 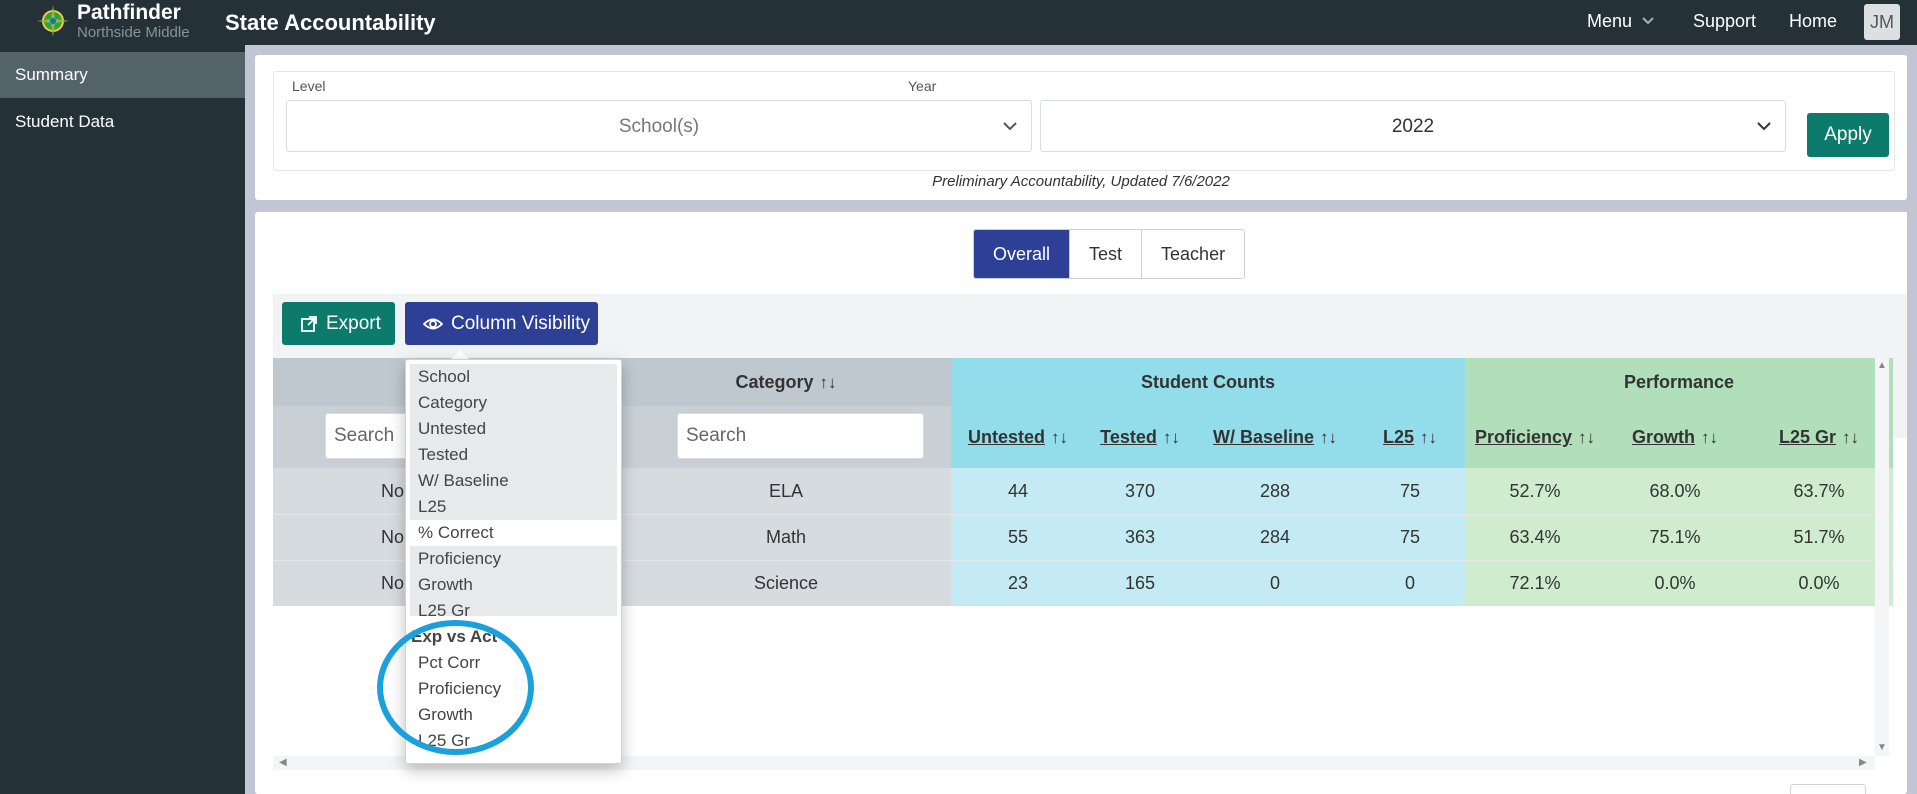 What do you see at coordinates (353, 323) in the screenshot?
I see `export-label: Export` at bounding box center [353, 323].